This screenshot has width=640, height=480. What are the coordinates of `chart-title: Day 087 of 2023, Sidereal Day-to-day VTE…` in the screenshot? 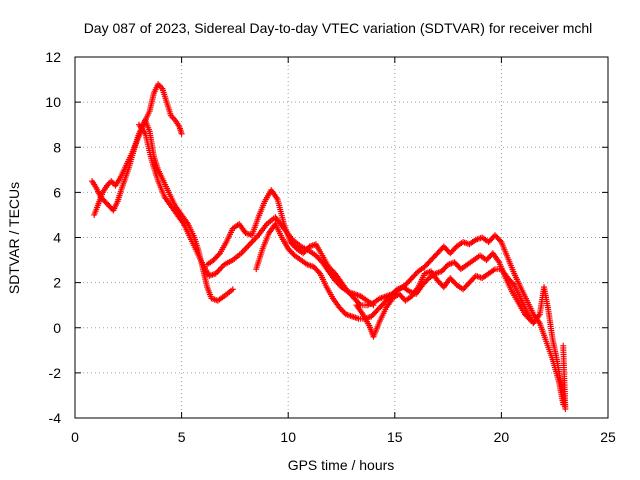 It's located at (338, 28).